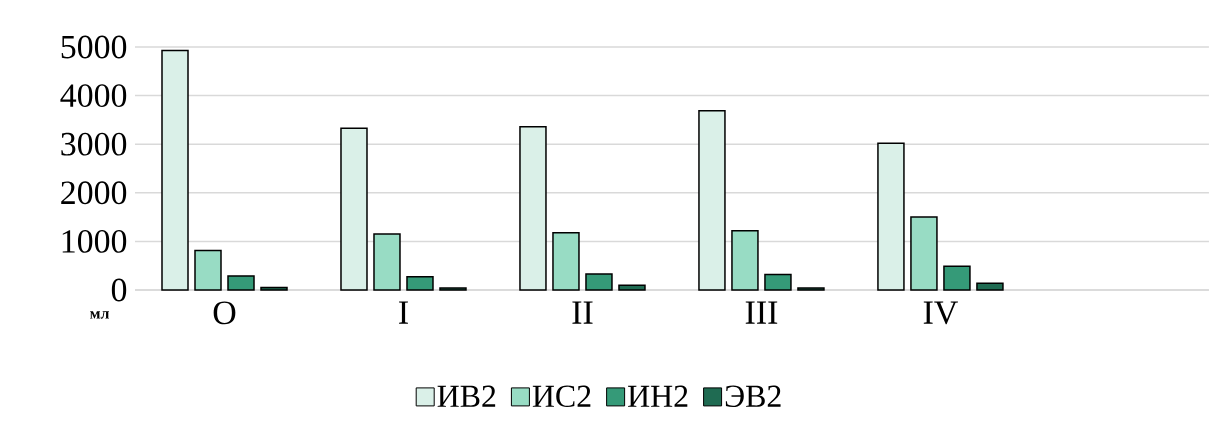 The width and height of the screenshot is (1229, 437). I want to click on legend-label: ЭВ2, so click(753, 396).